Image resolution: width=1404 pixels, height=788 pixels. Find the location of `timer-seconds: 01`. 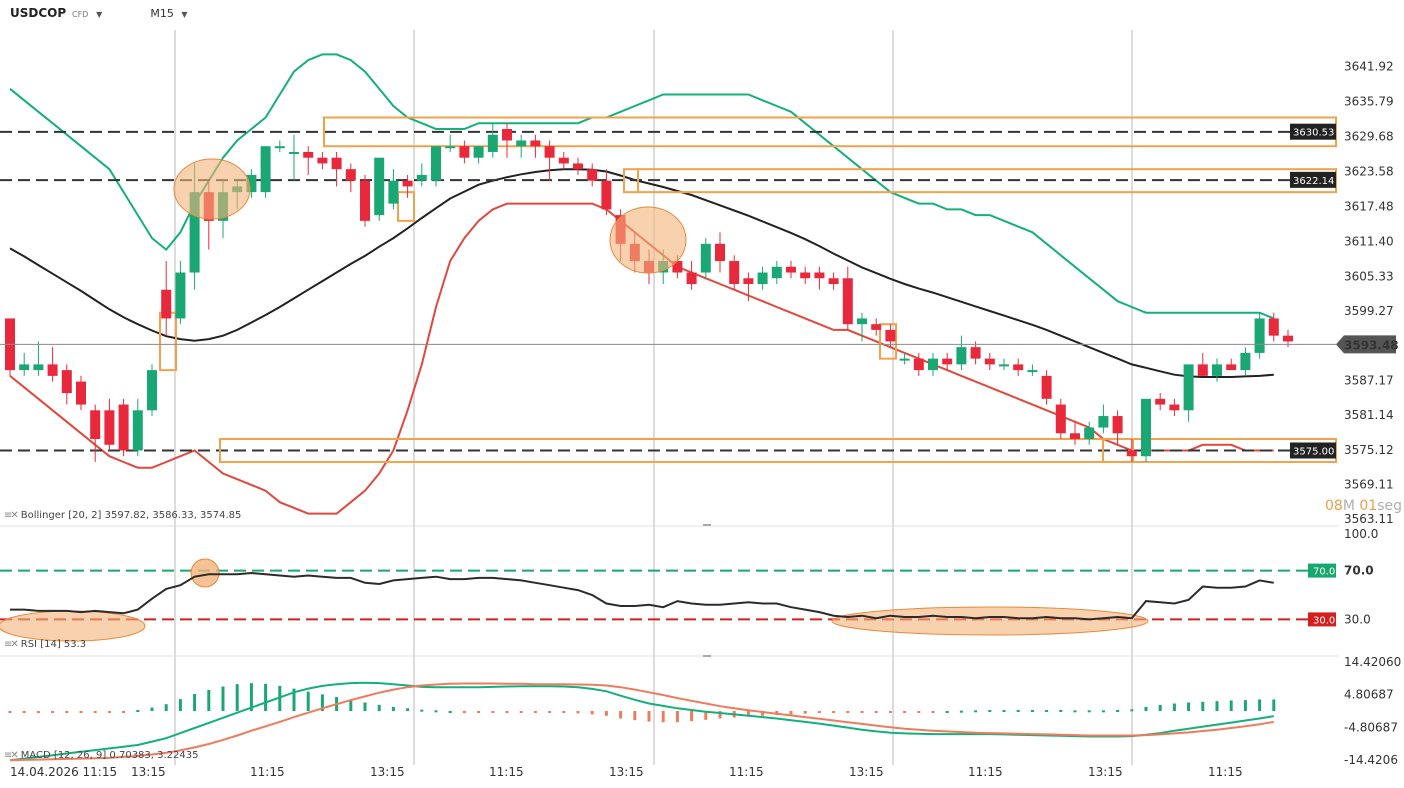

timer-seconds: 01 is located at coordinates (1368, 506).